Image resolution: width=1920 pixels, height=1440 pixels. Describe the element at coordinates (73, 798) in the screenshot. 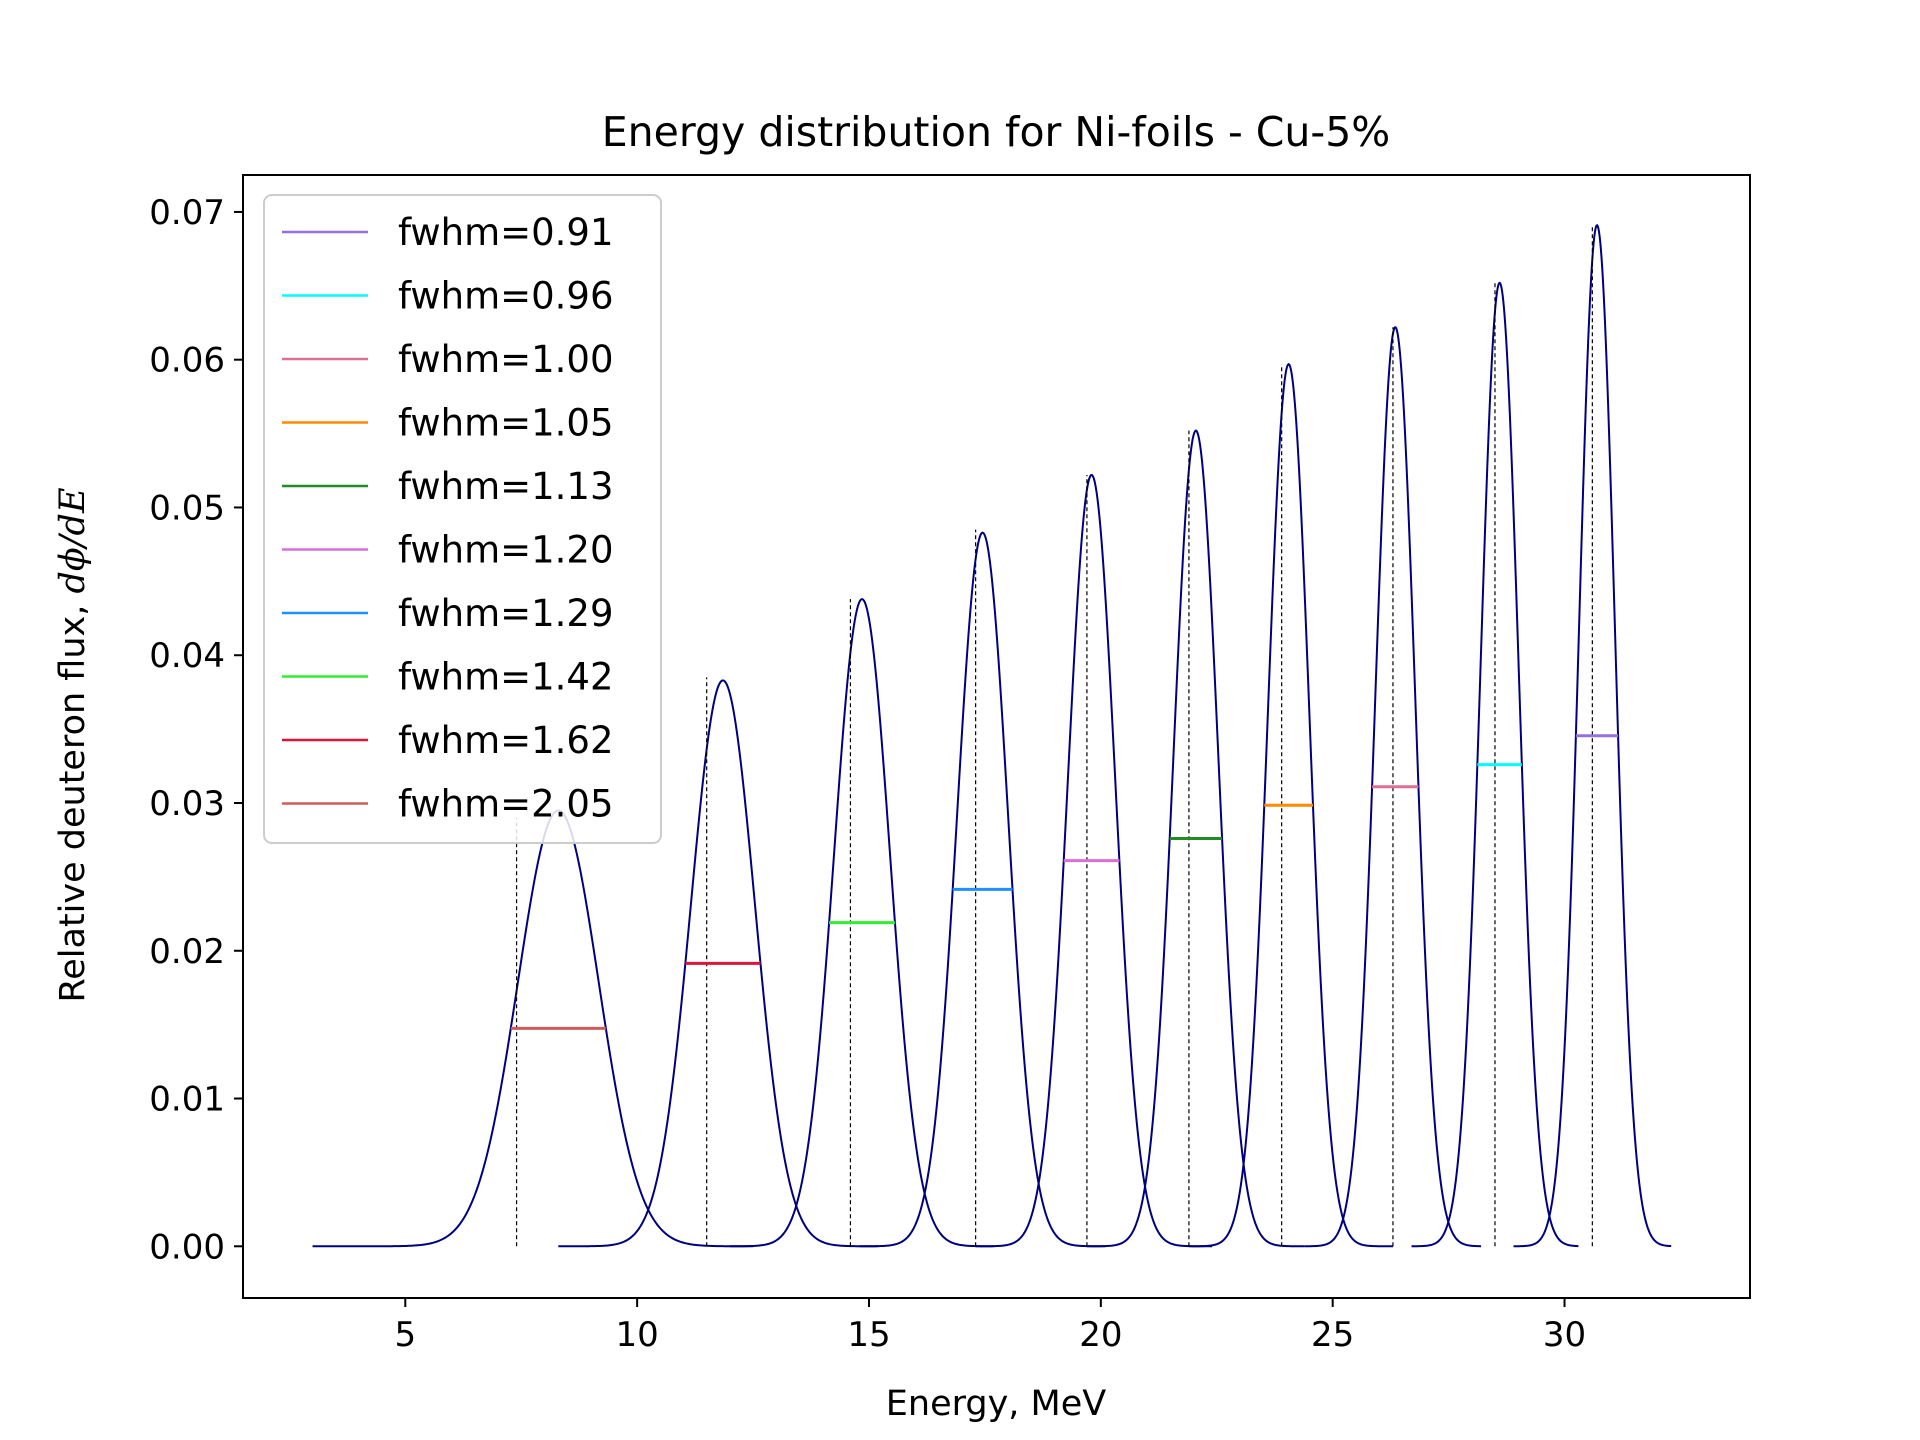

I see `y-axis-label-text: Relative deuteron flux,` at that location.